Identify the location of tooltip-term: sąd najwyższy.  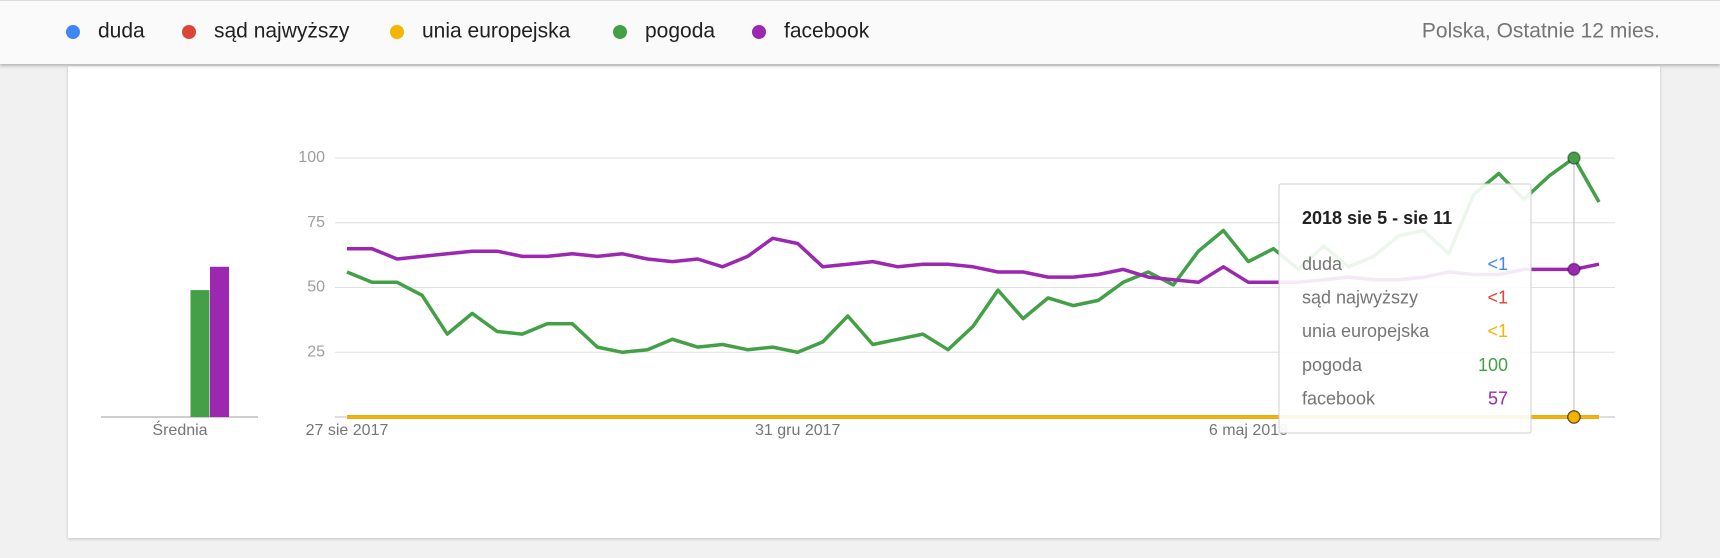
(1360, 297).